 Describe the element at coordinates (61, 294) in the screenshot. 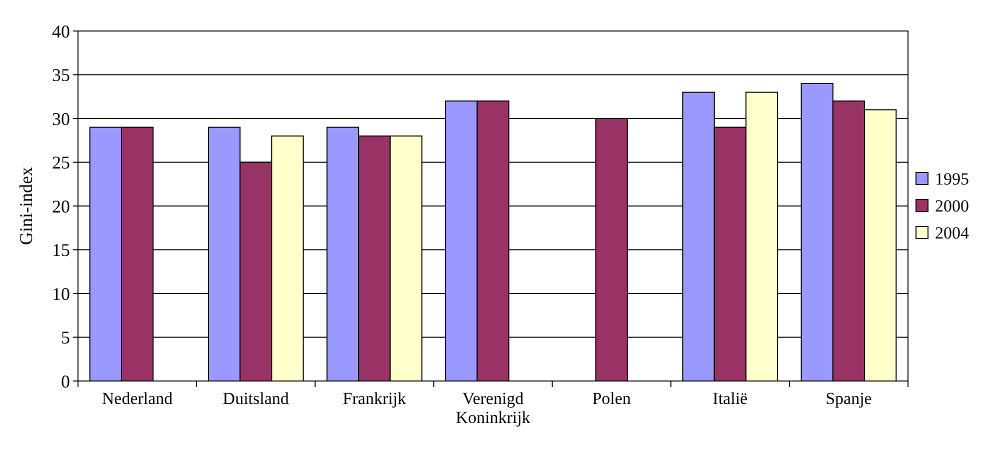

I see `y-tick-label: 10` at that location.